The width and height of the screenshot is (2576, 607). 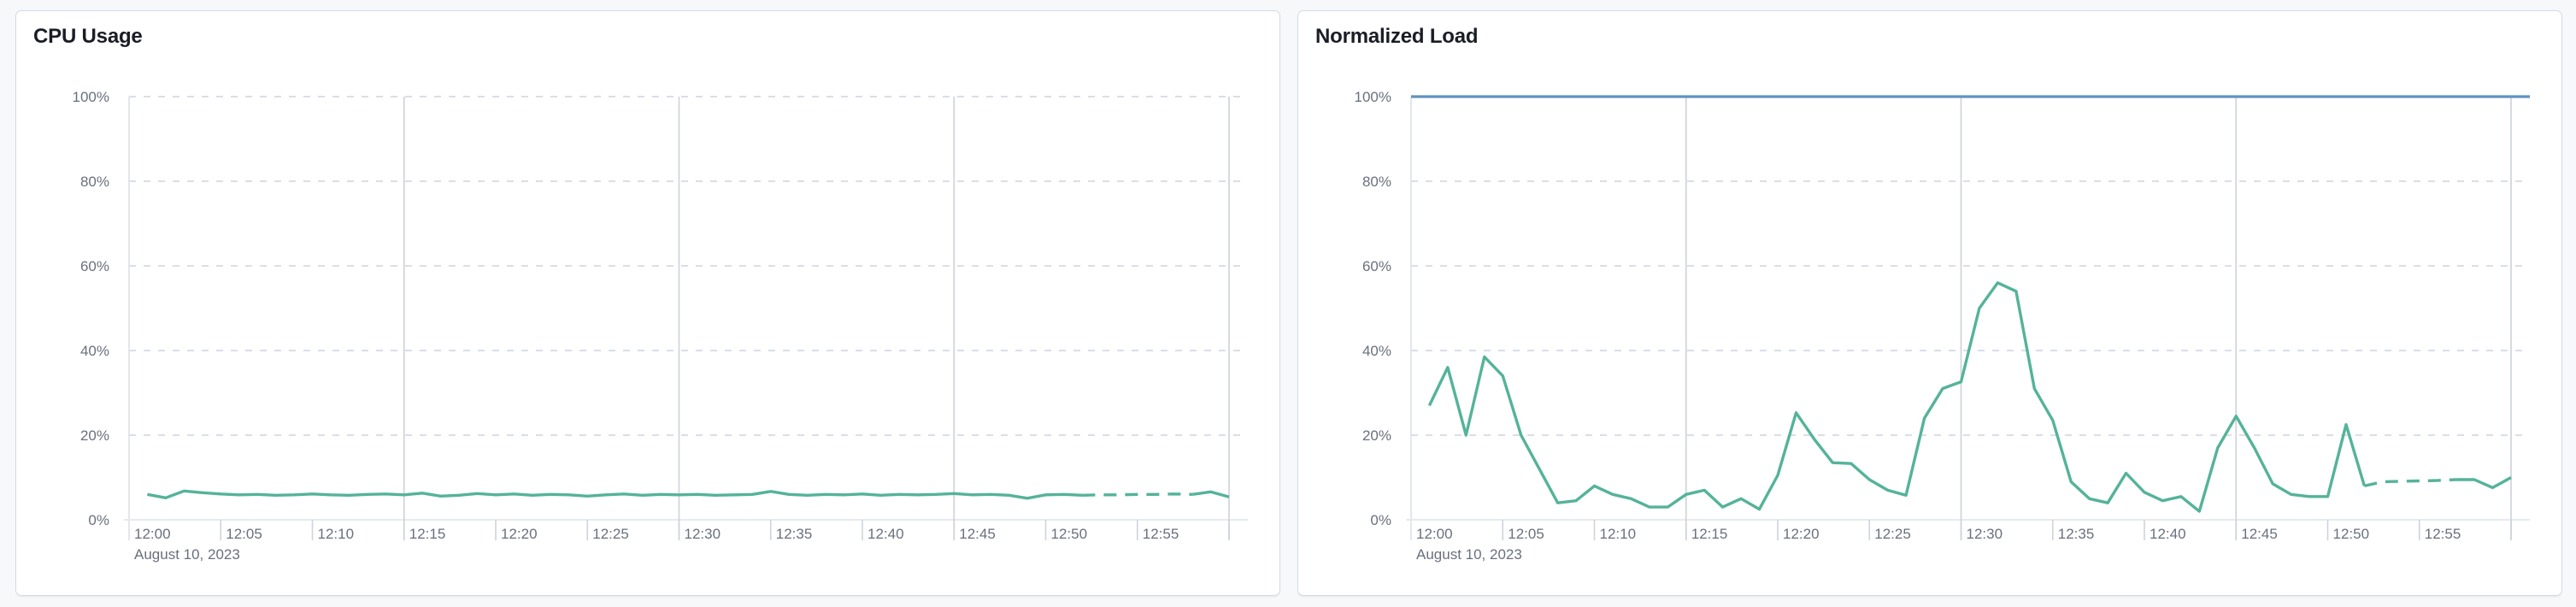 What do you see at coordinates (1137, 494) in the screenshot?
I see `cpu-usage-line-partial` at bounding box center [1137, 494].